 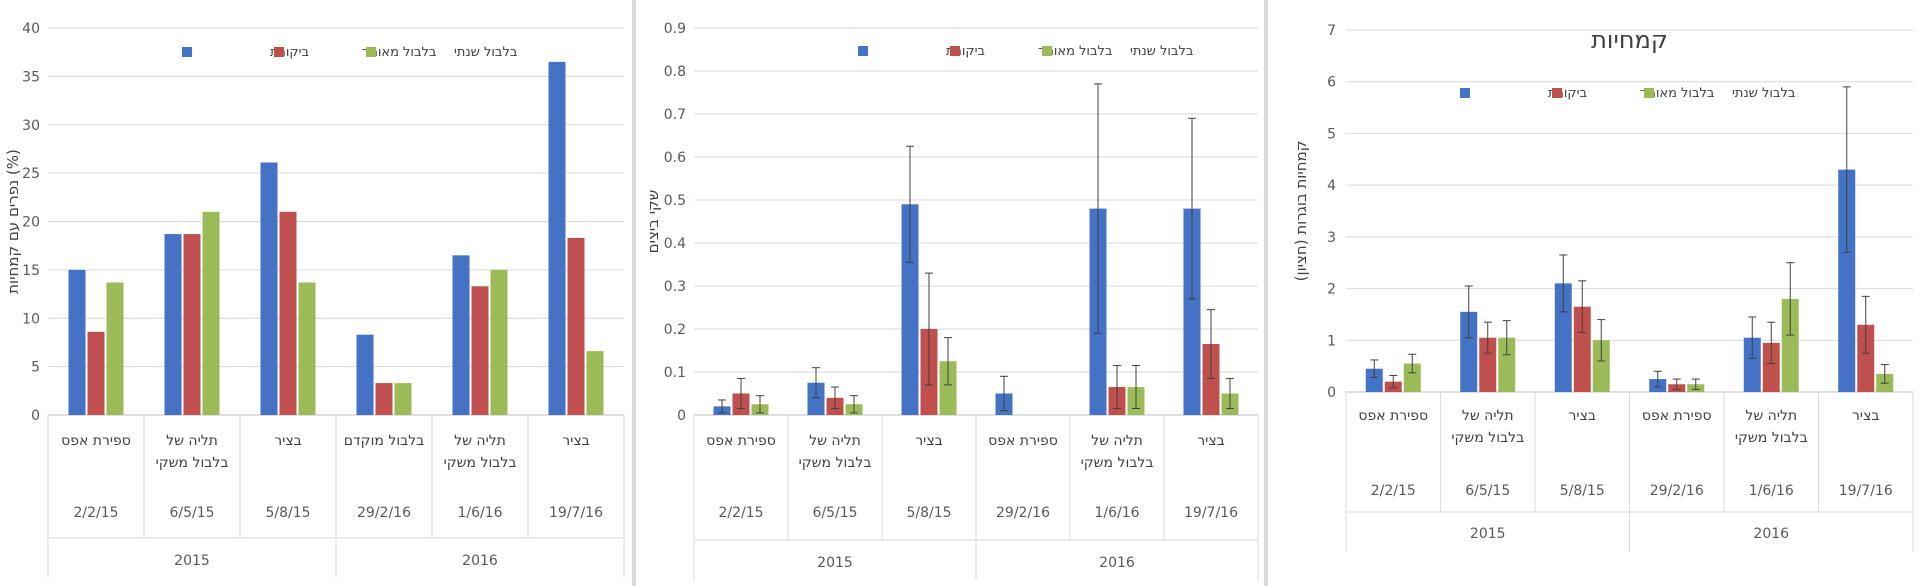 What do you see at coordinates (675, 373) in the screenshot?
I see `y-tick-label: 0.1` at bounding box center [675, 373].